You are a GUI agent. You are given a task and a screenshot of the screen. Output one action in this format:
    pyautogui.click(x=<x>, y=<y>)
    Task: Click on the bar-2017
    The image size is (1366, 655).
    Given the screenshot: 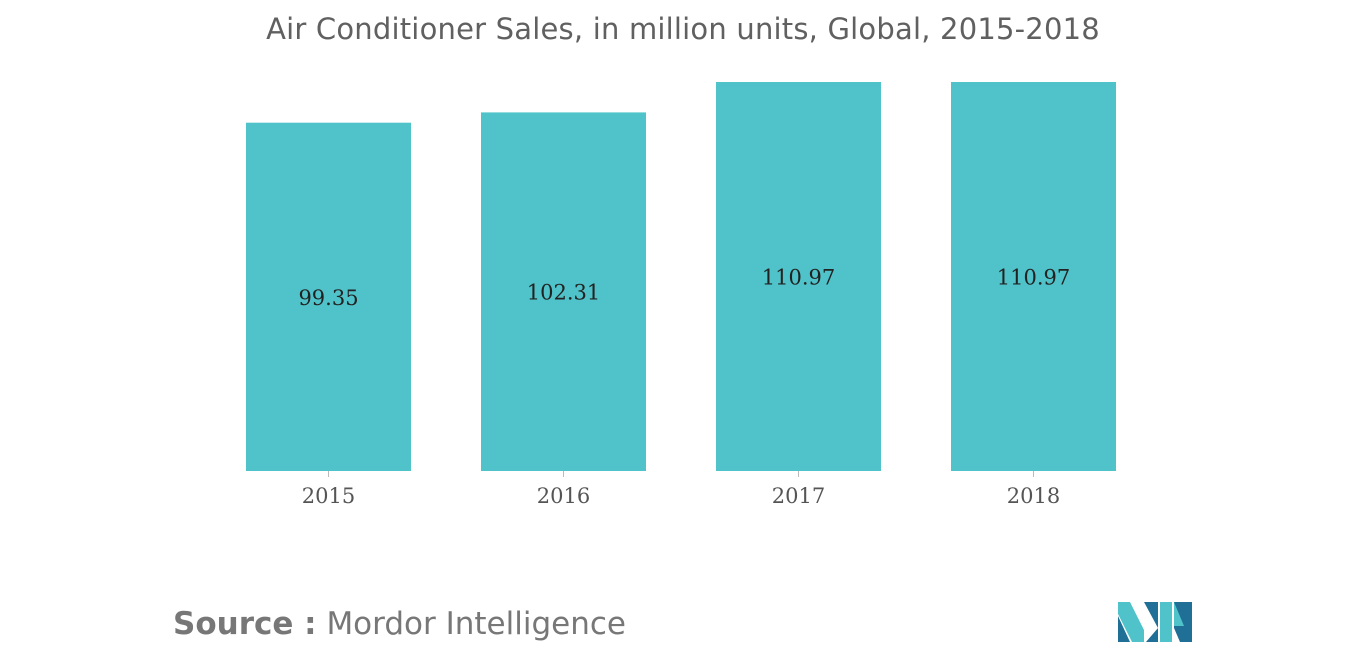 What is the action you would take?
    pyautogui.click(x=798, y=276)
    